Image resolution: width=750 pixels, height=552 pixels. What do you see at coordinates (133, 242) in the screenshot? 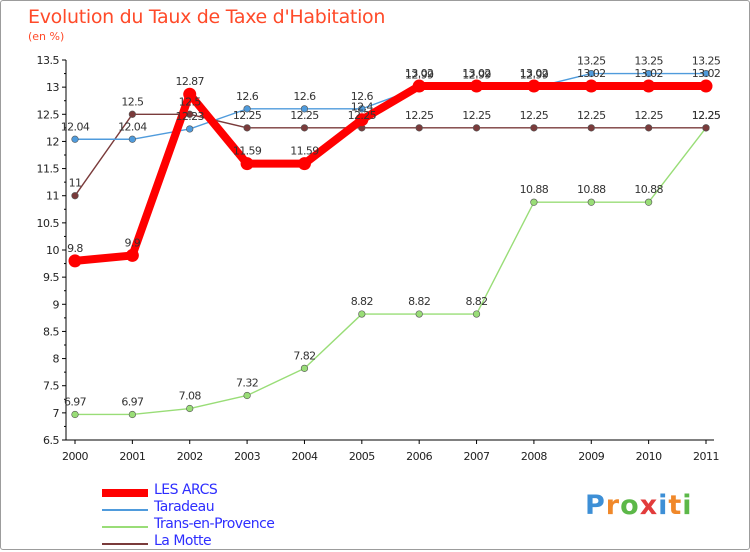
I see `data-label: 9.9` at bounding box center [133, 242].